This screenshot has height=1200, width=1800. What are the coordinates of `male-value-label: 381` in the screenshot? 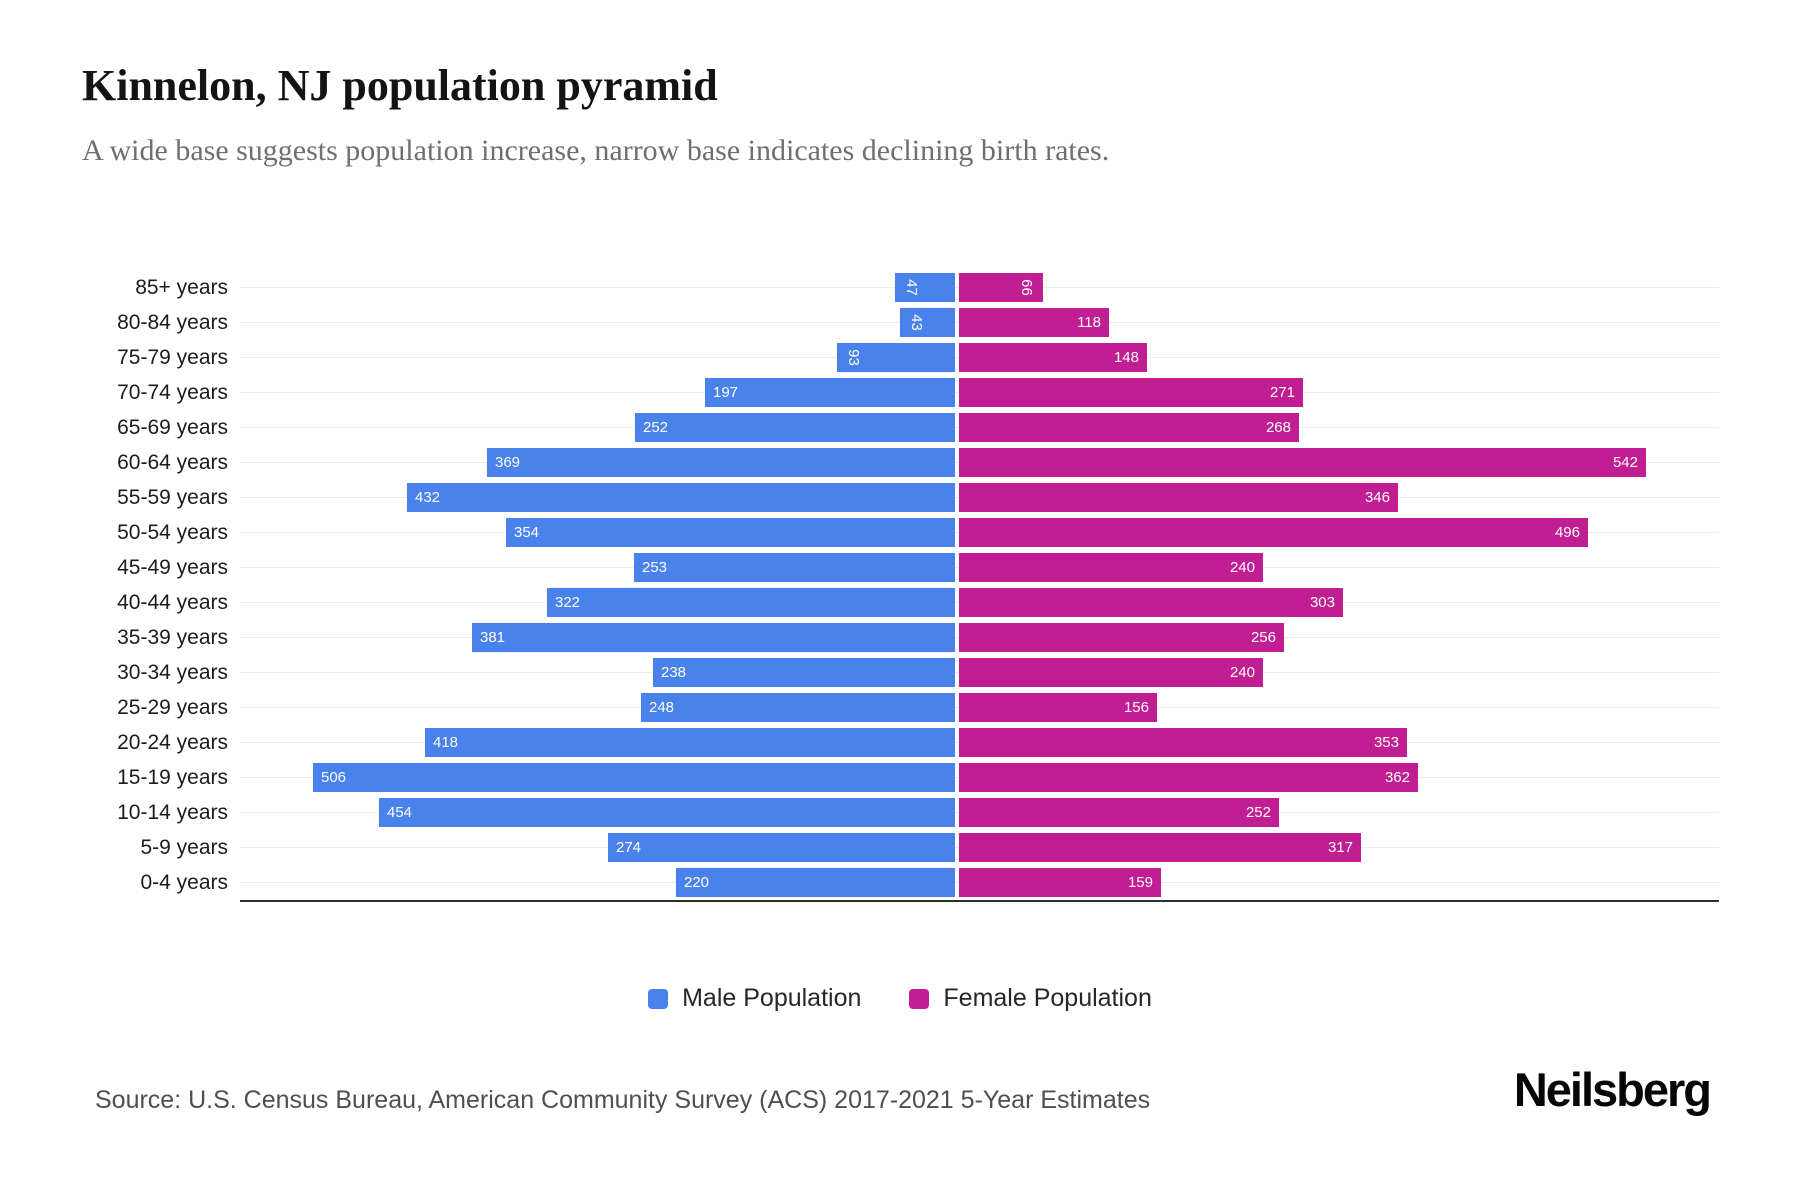 It's located at (493, 637).